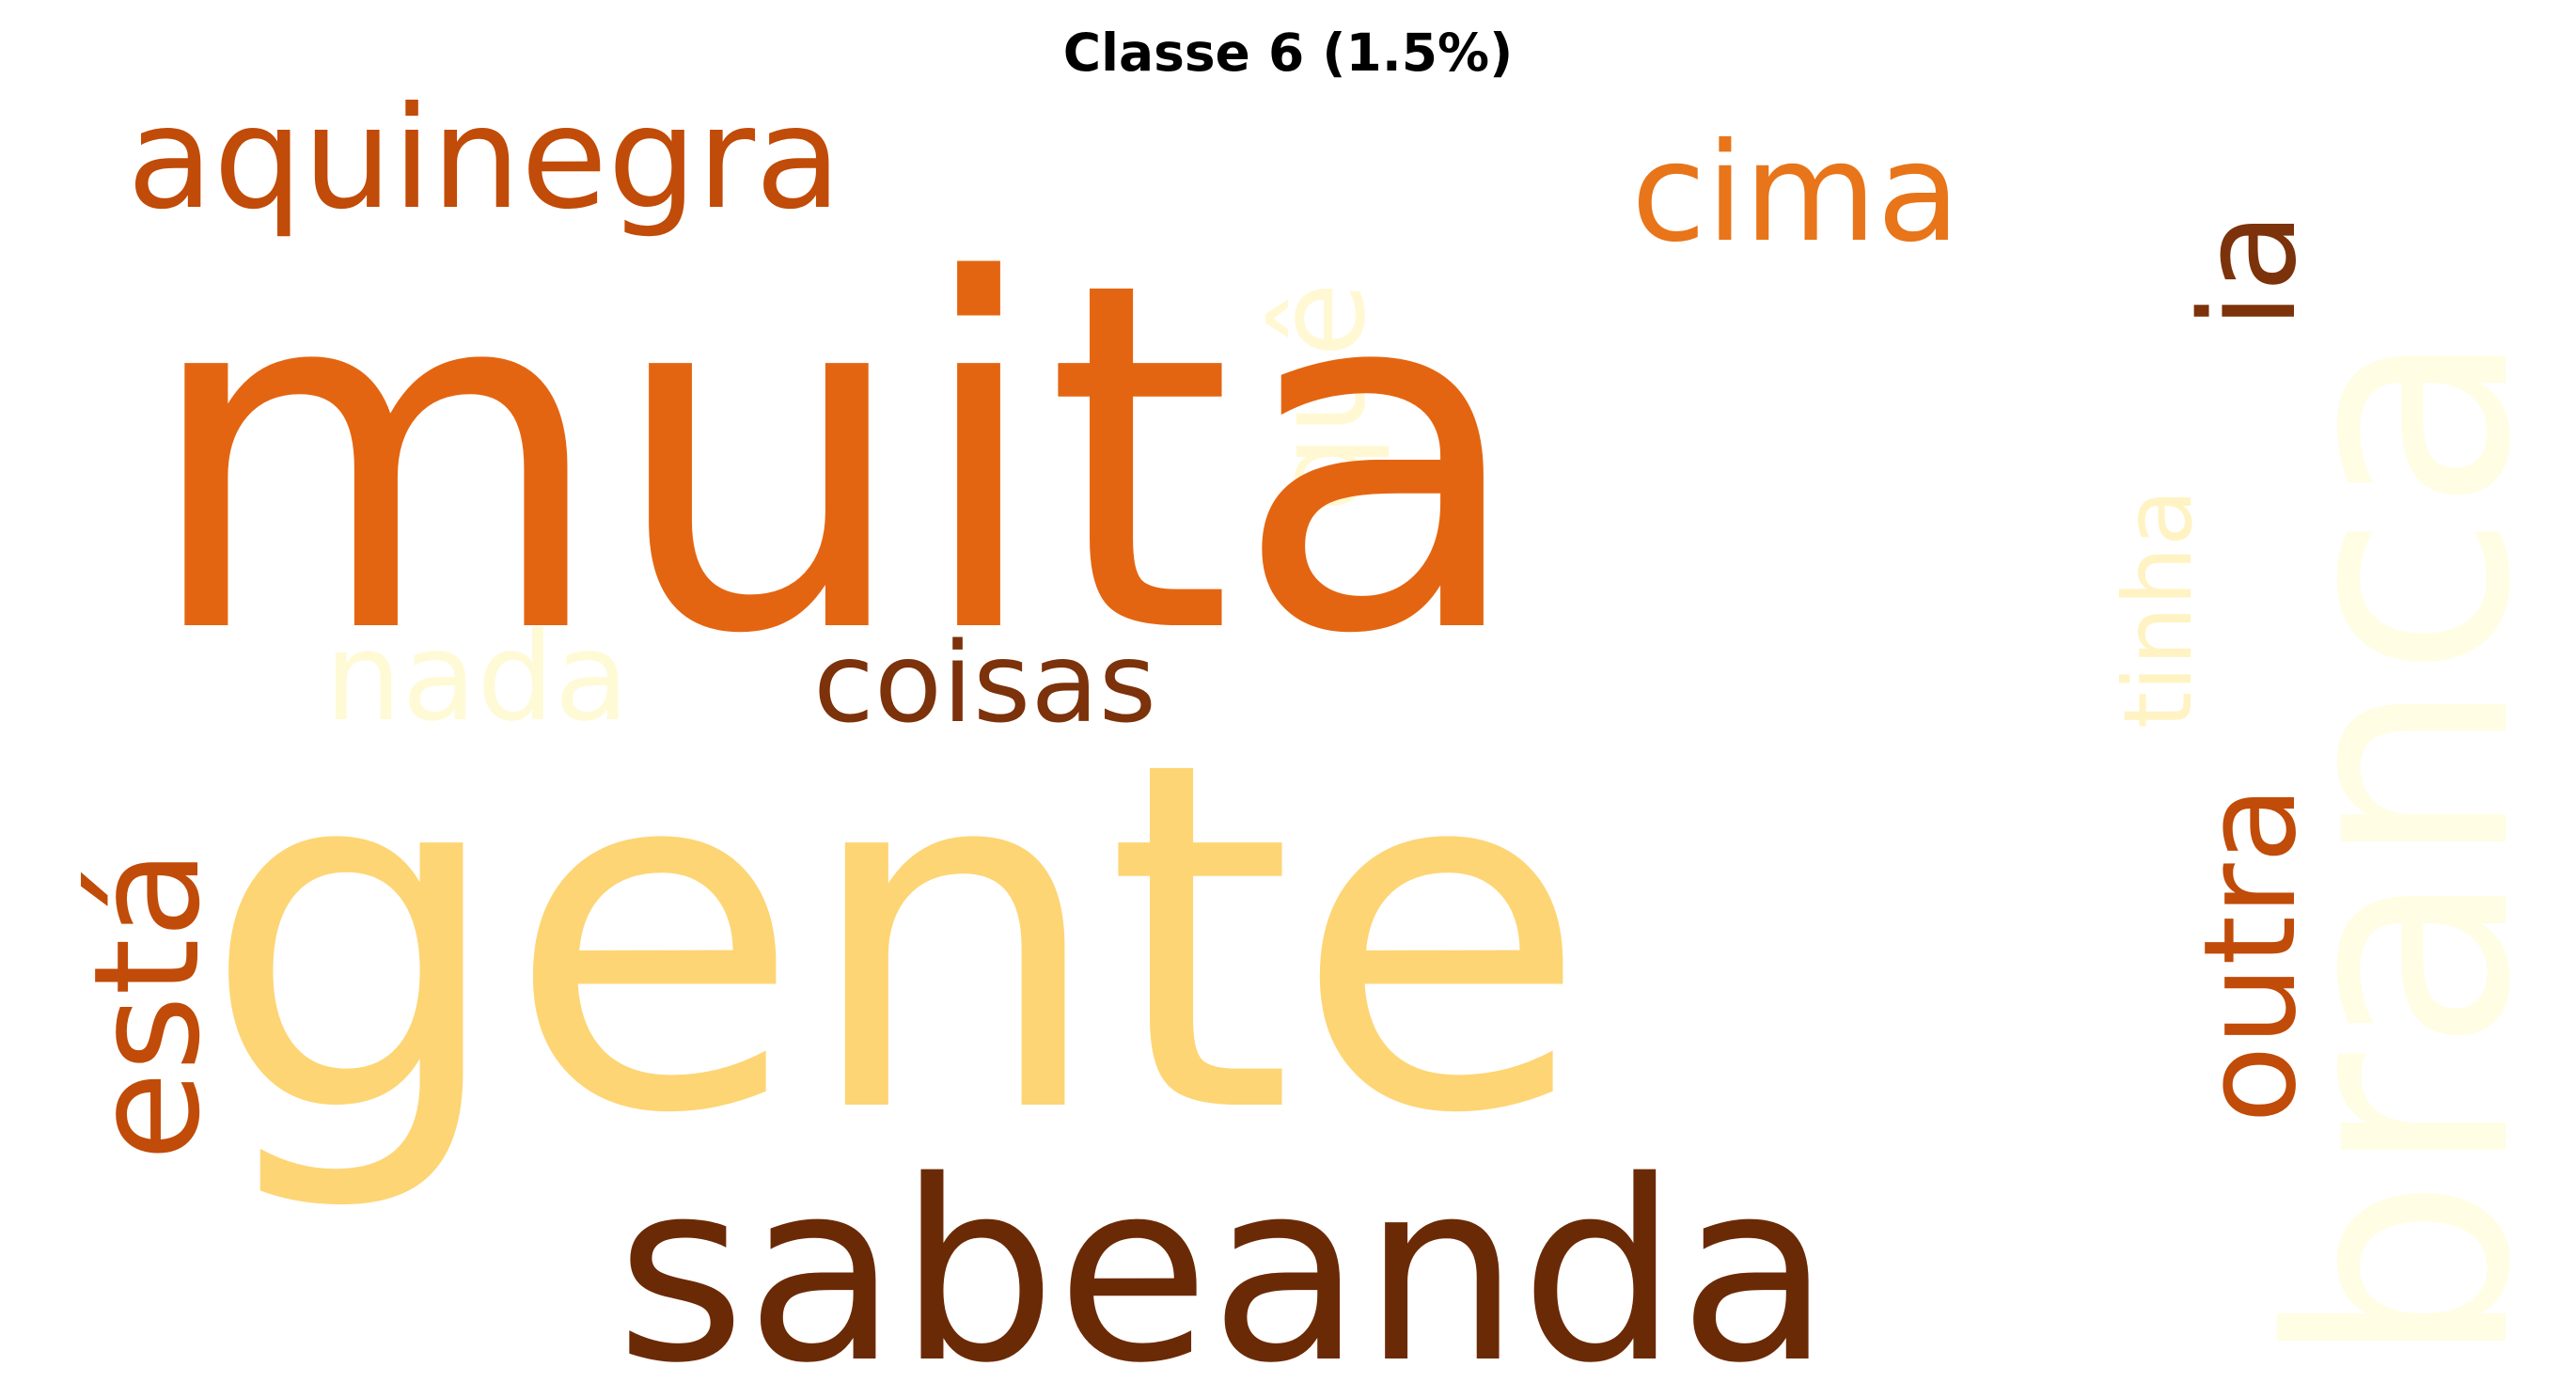 The width and height of the screenshot is (2576, 1382). I want to click on word-branca: branca, so click(2401, 848).